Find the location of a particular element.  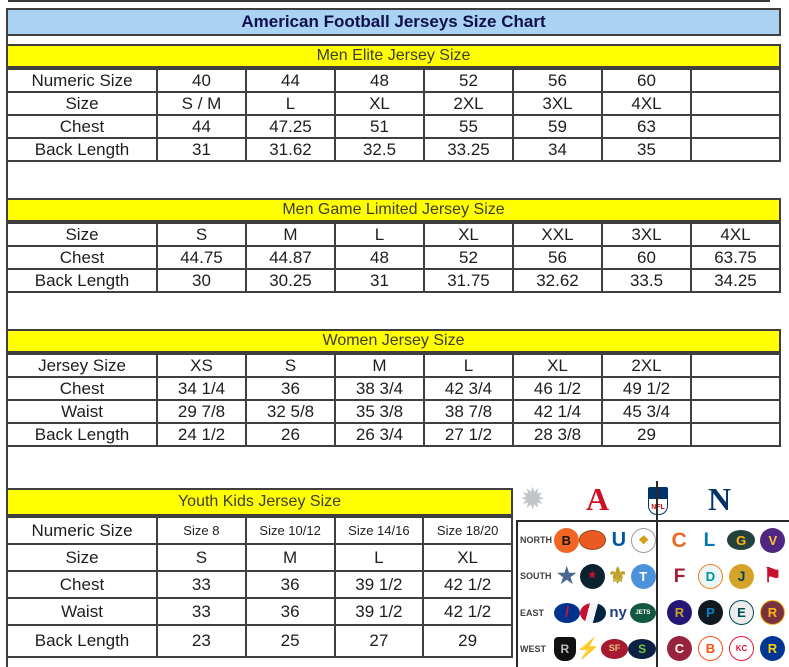

size-cell: 51 is located at coordinates (379, 126).